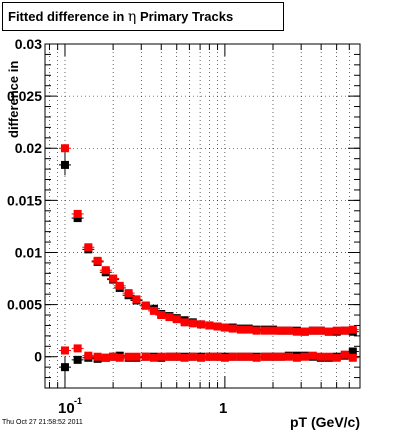 The image size is (400, 433). What do you see at coordinates (28, 148) in the screenshot?
I see `y-tick-label: 0.02` at bounding box center [28, 148].